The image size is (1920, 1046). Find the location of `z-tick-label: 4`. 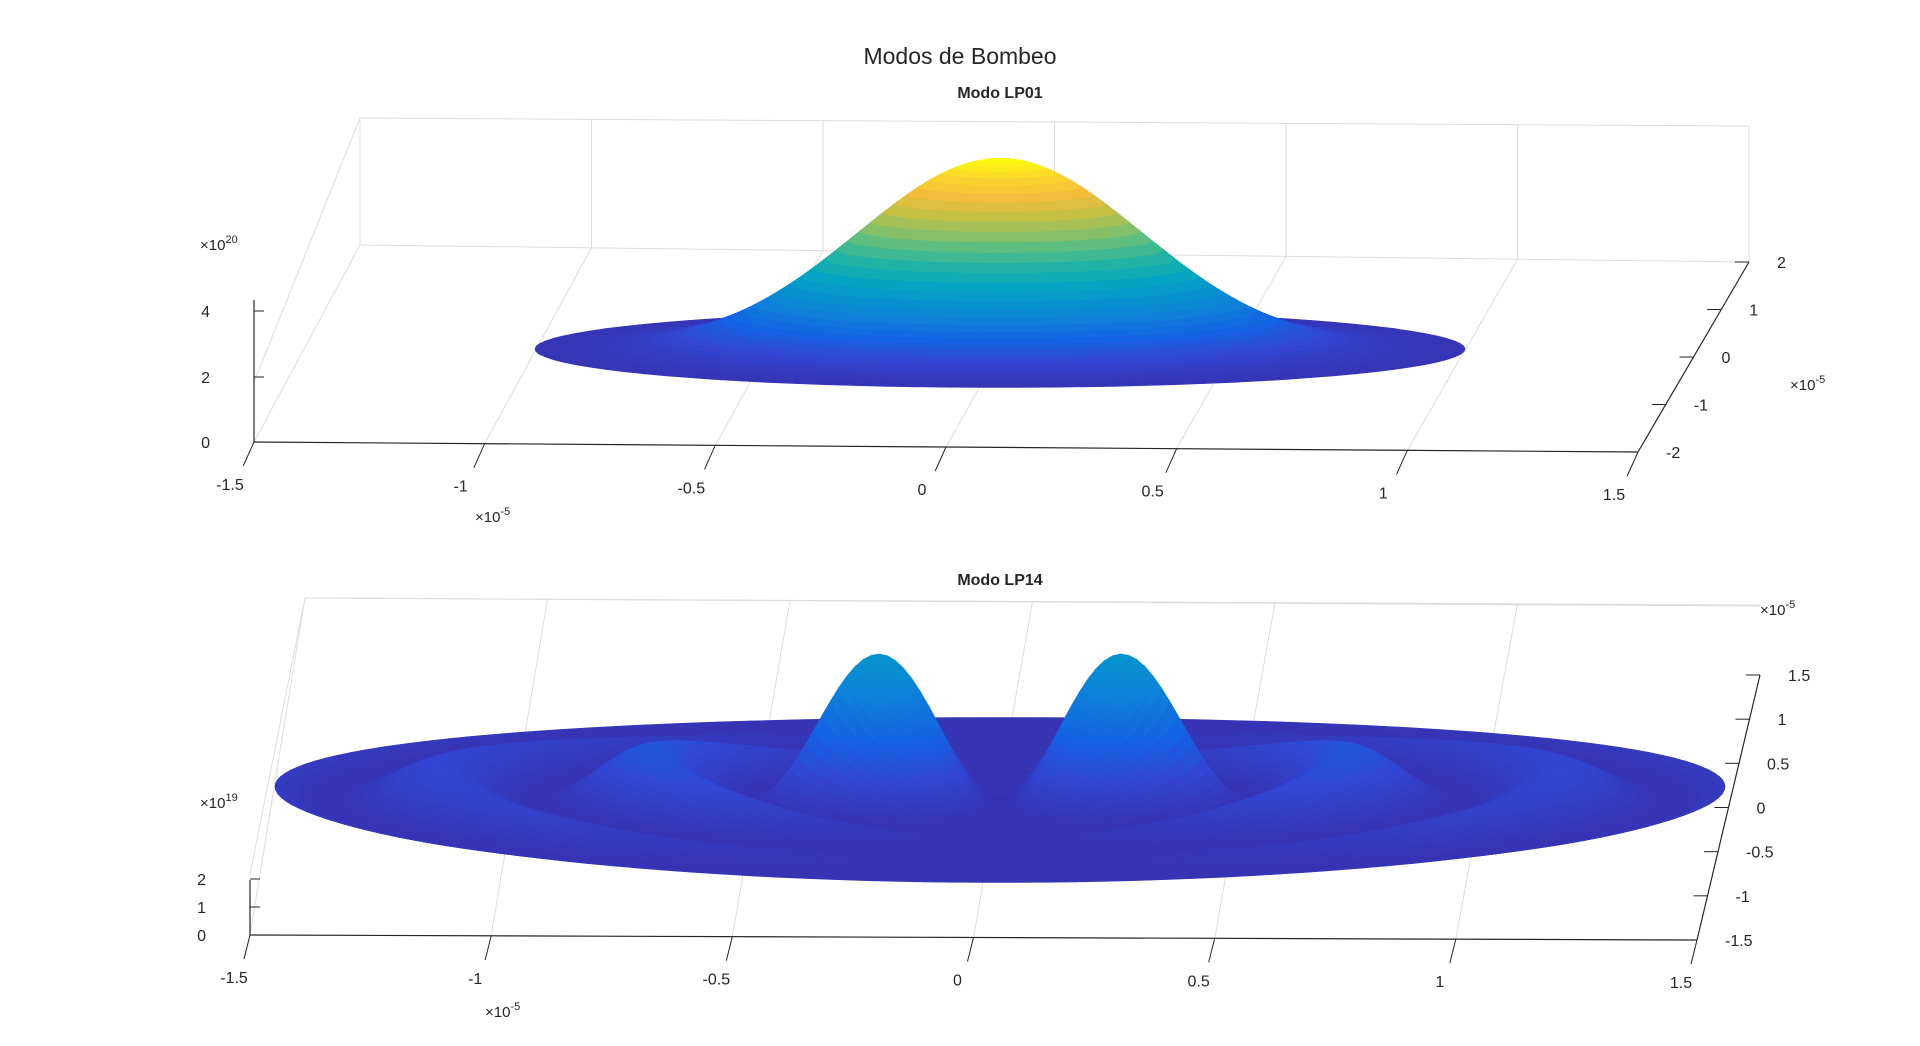

z-tick-label: 4 is located at coordinates (205, 312).